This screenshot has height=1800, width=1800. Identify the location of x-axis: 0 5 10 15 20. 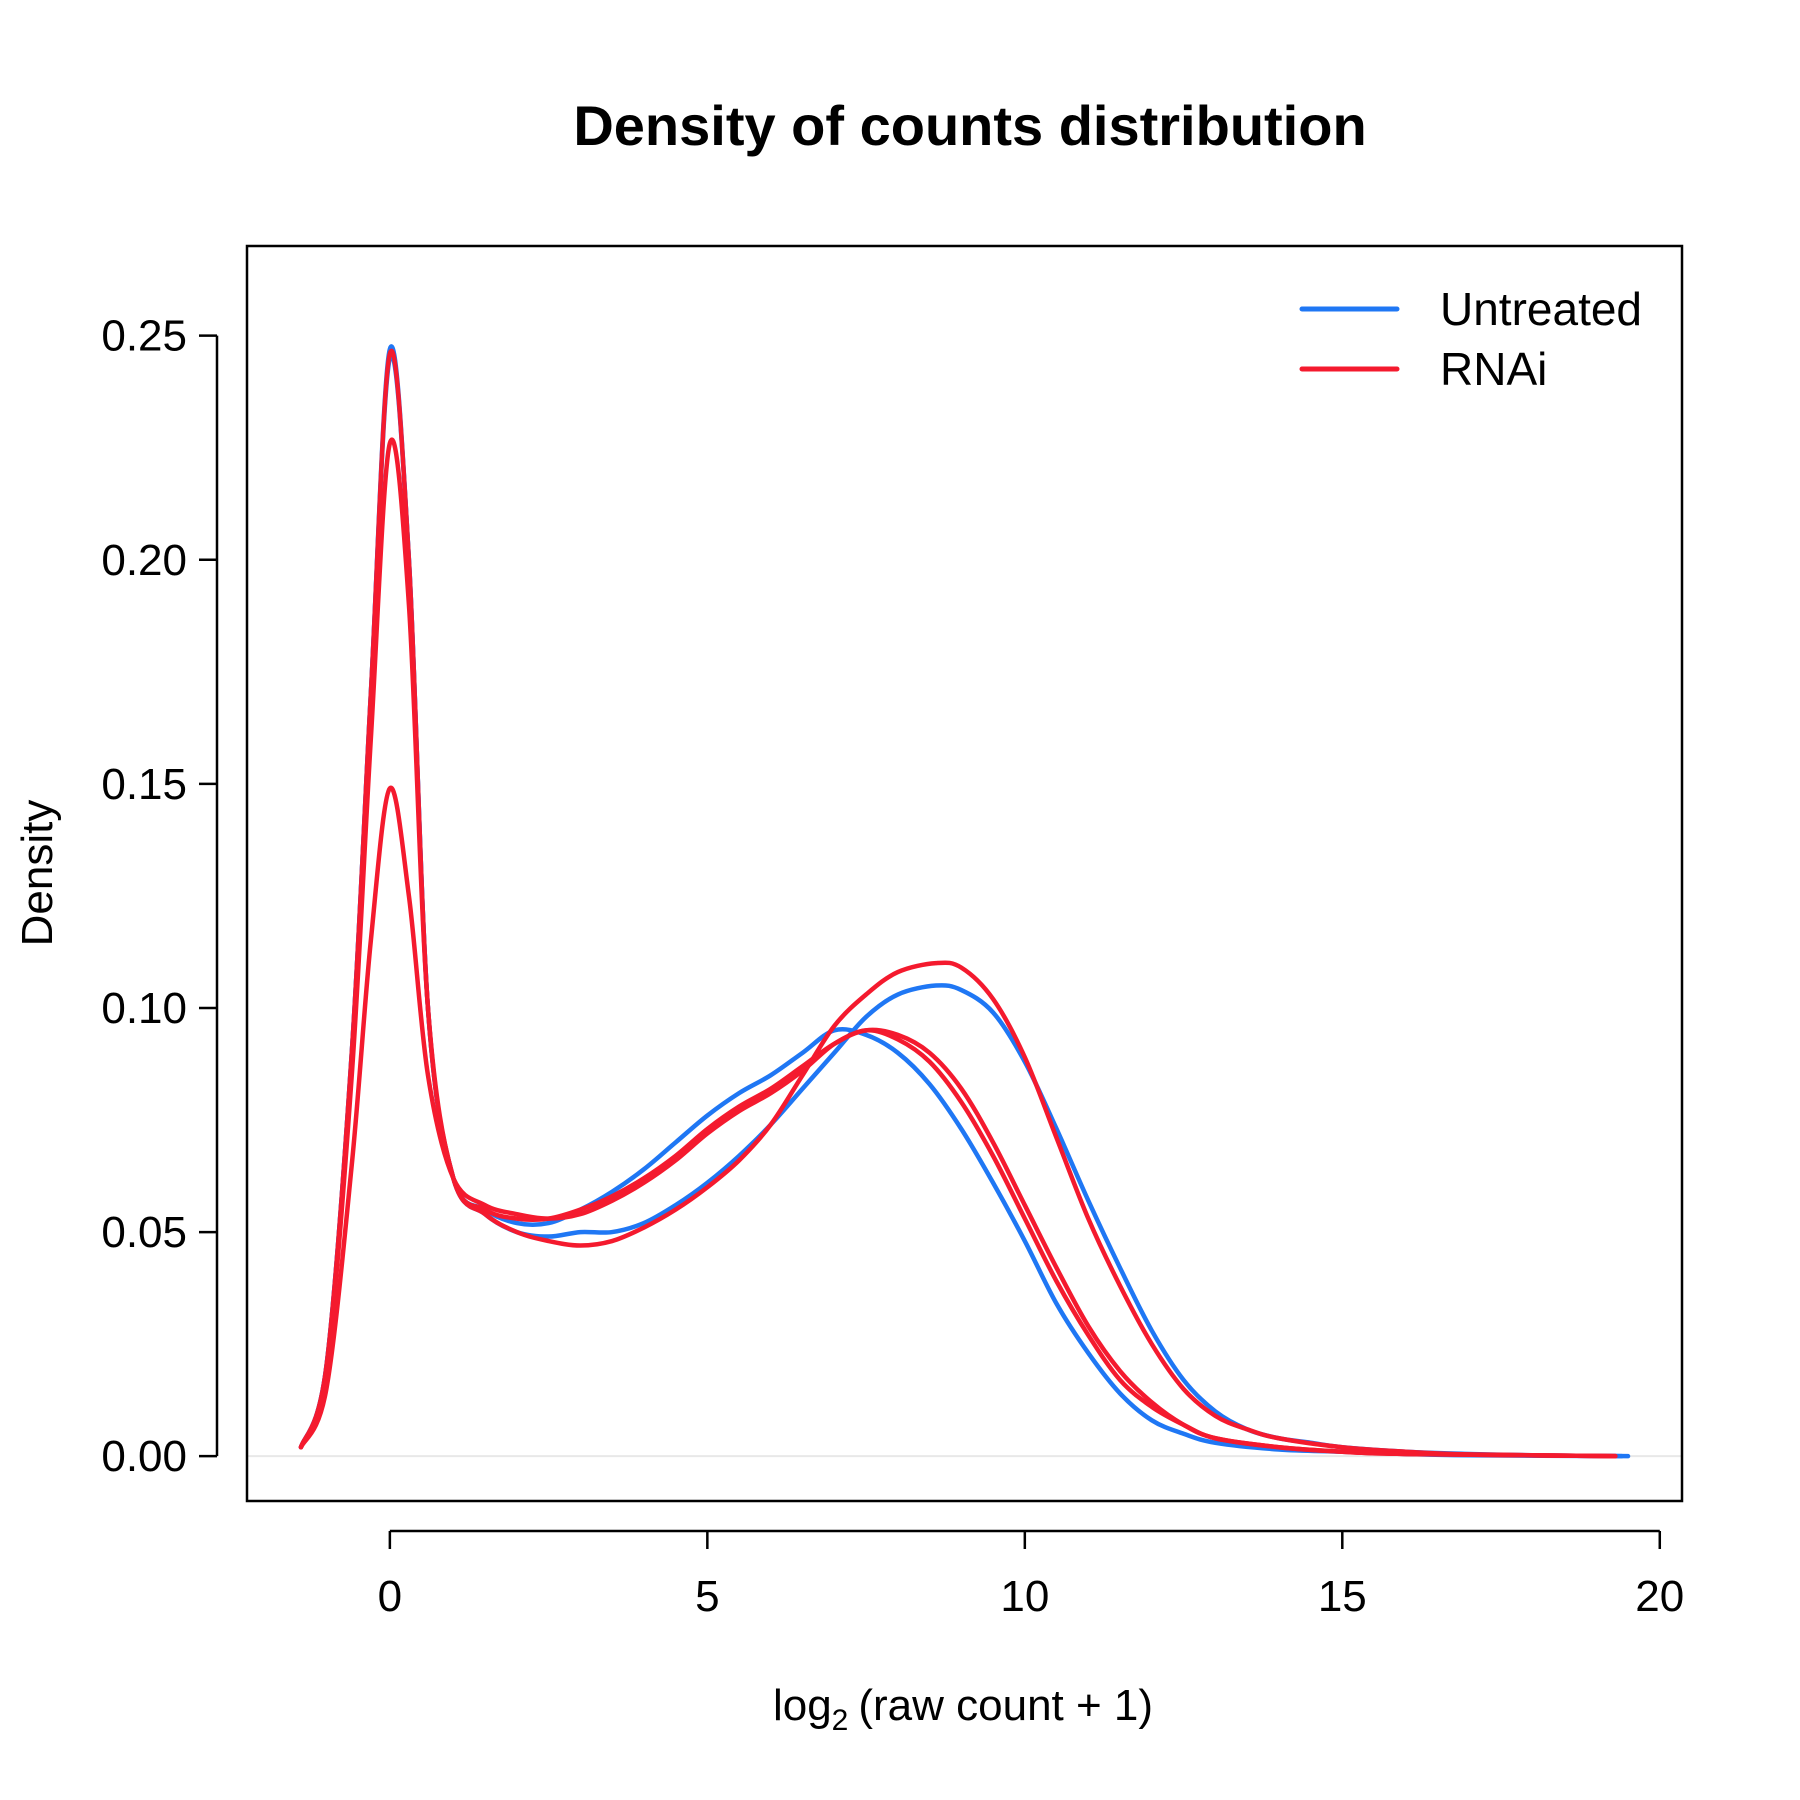
(1031, 1575).